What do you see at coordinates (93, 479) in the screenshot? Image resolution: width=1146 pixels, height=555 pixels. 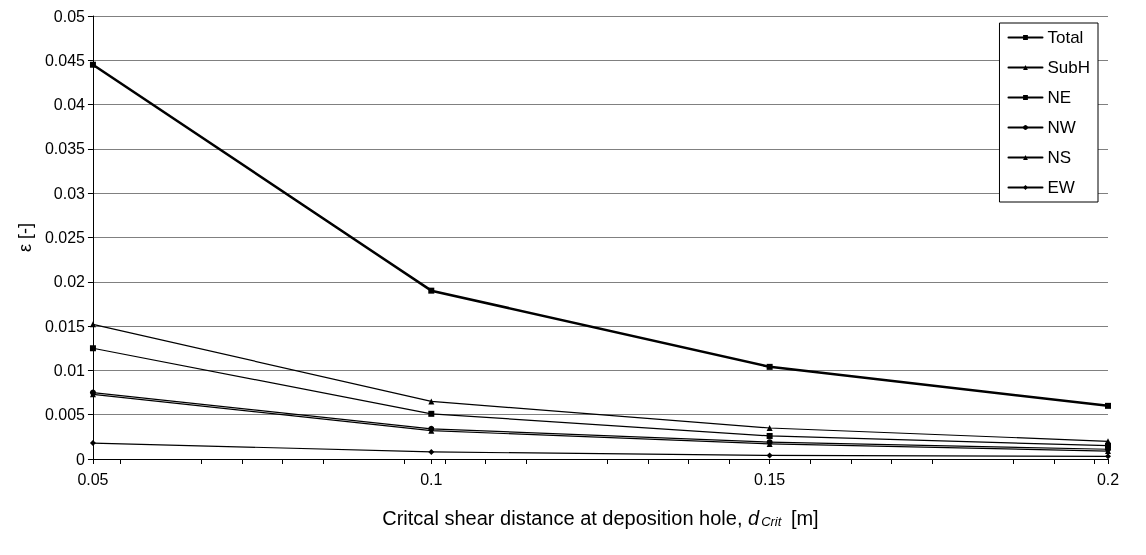 I see `x-tick-label: 0.05` at bounding box center [93, 479].